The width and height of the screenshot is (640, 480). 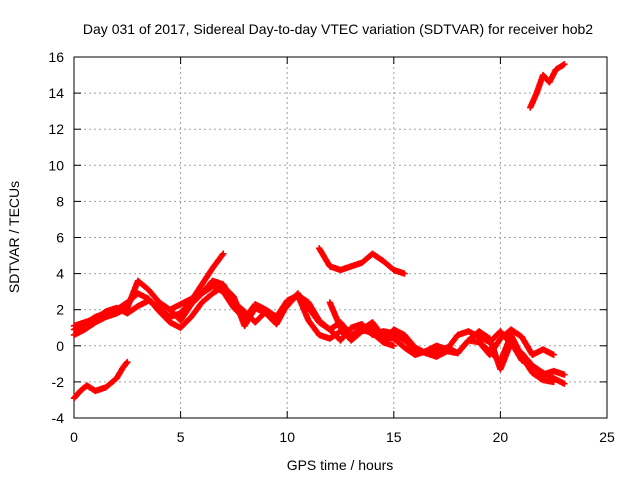 I want to click on y-tick-label: 2, so click(x=60, y=310).